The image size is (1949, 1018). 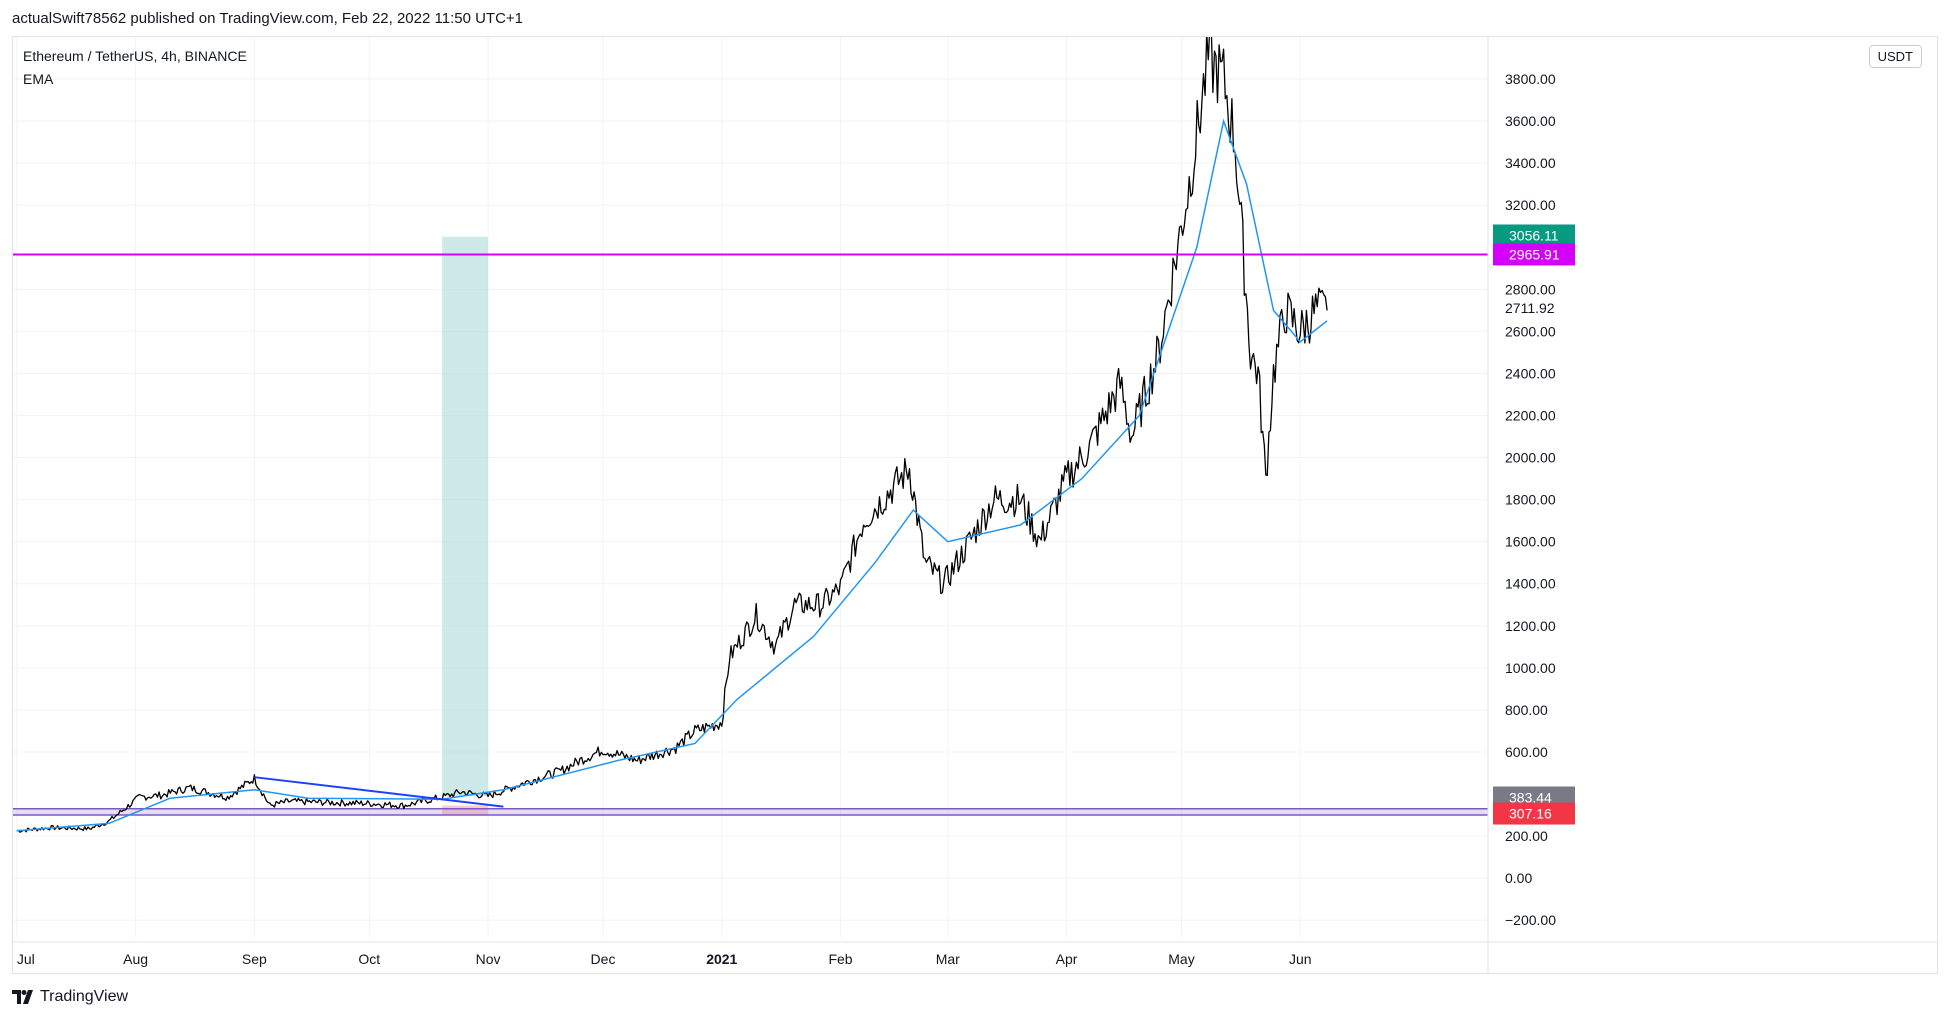 I want to click on chart-legend: Ethereum / TetherUS, 4h, BINANCE EMA, so click(x=135, y=68).